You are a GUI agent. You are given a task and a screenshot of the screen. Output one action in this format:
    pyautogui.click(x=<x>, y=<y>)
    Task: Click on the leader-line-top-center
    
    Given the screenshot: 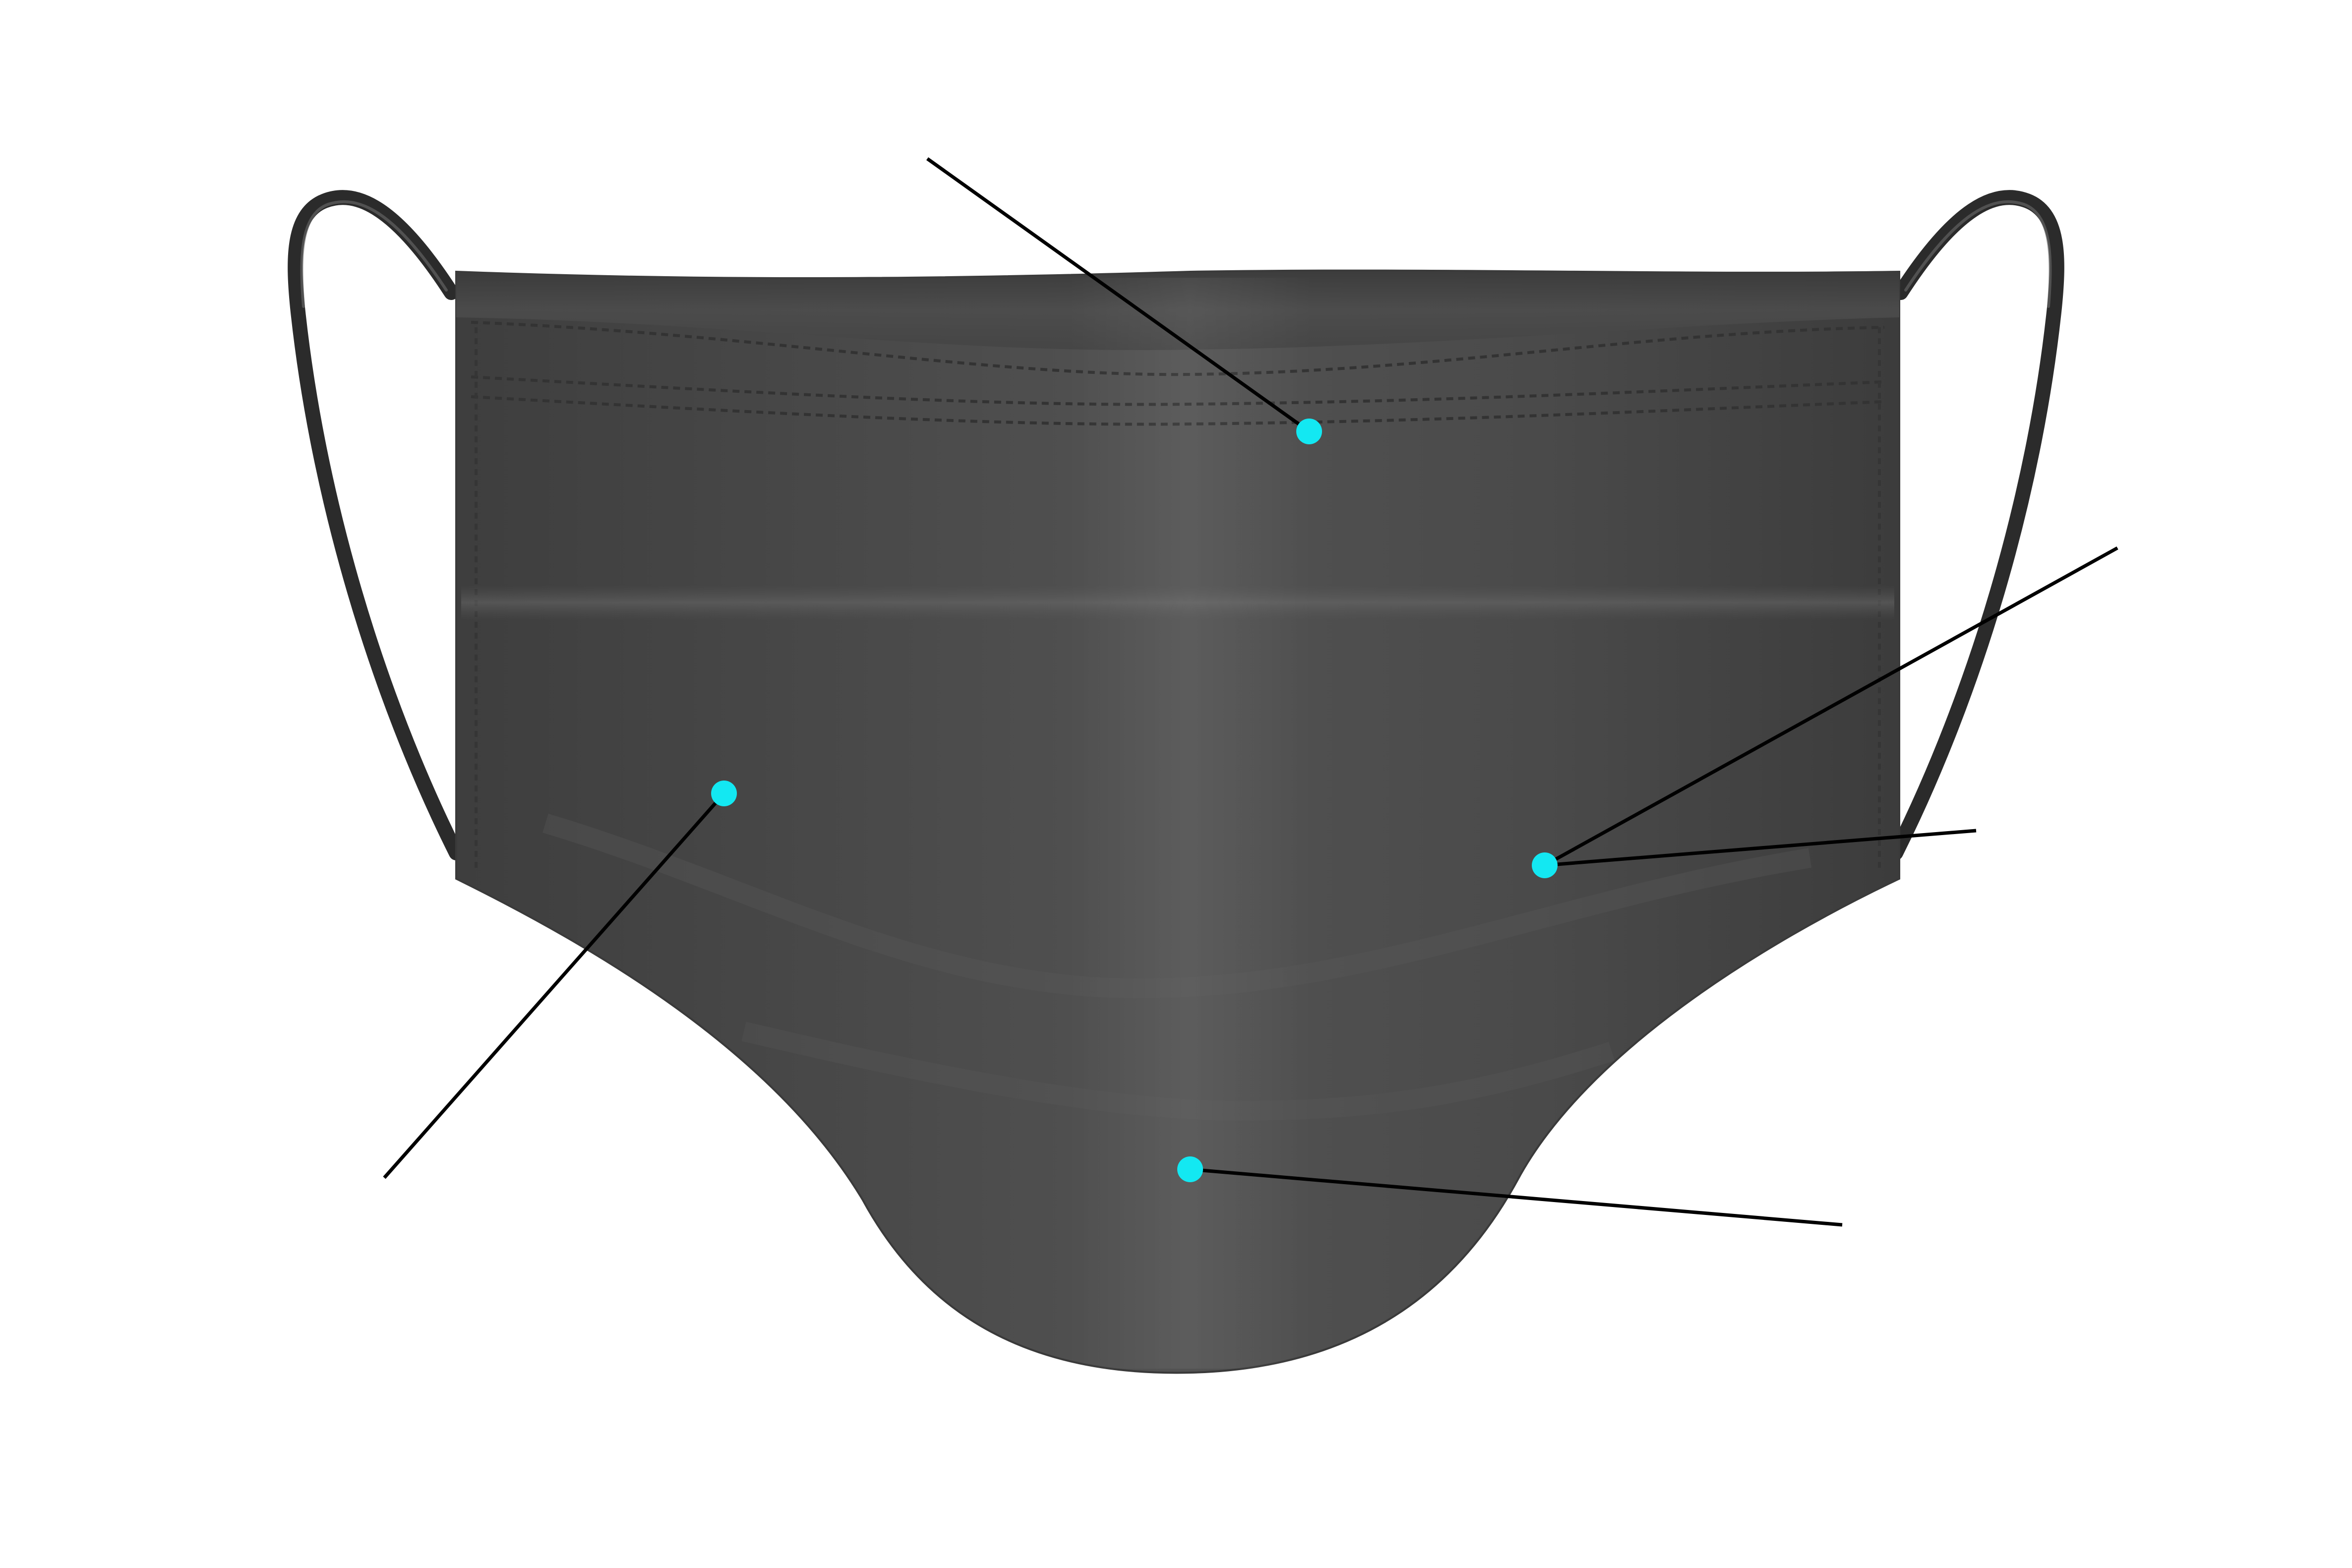 What is the action you would take?
    pyautogui.click(x=1118, y=295)
    